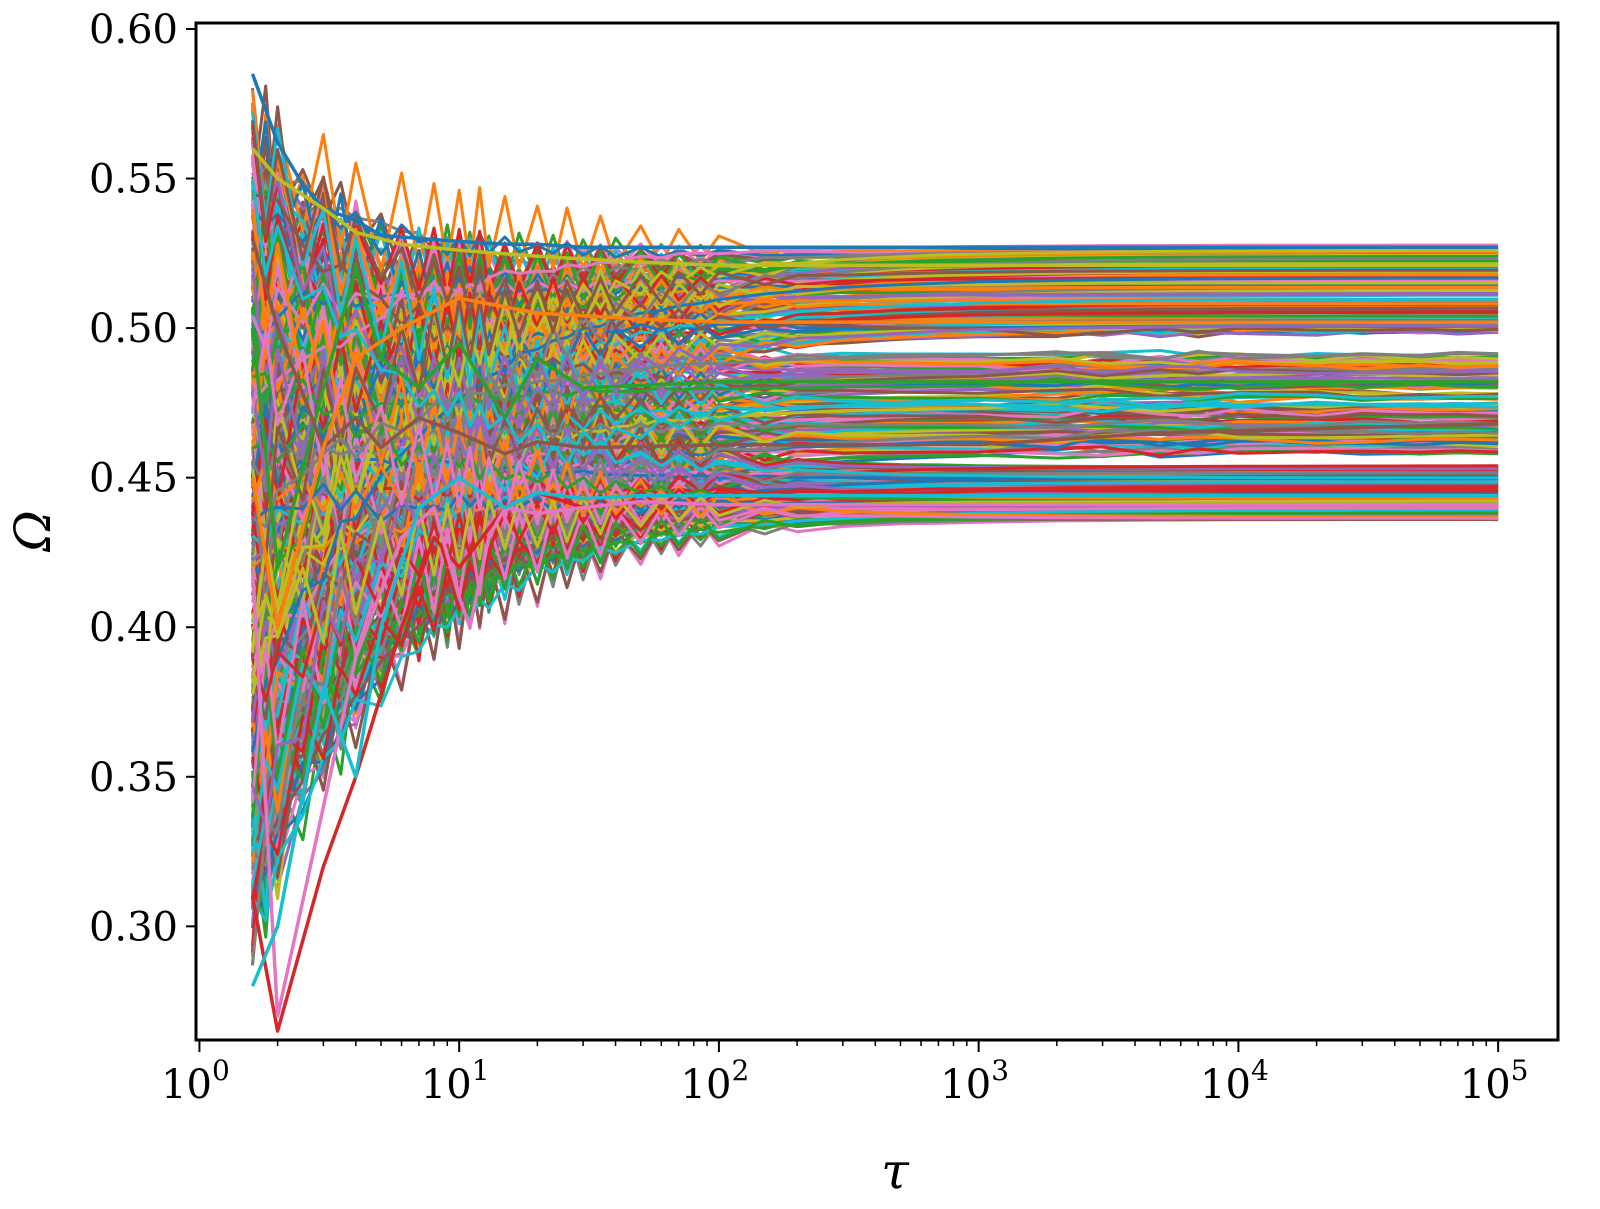  Describe the element at coordinates (1494, 1081) in the screenshot. I see `x-tick-label-5: 10⁵` at that location.